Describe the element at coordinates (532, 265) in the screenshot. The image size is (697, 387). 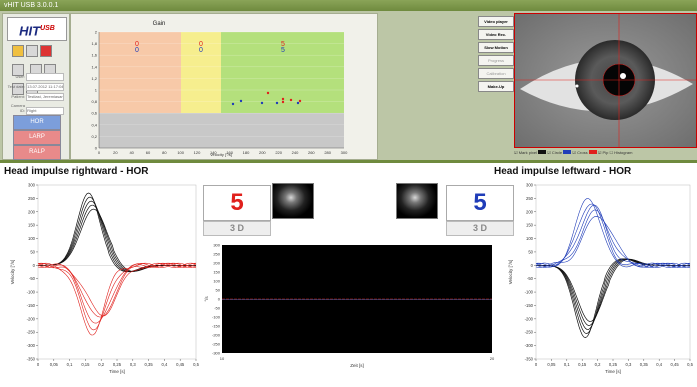
I see `y-tick-label: 0` at that location.